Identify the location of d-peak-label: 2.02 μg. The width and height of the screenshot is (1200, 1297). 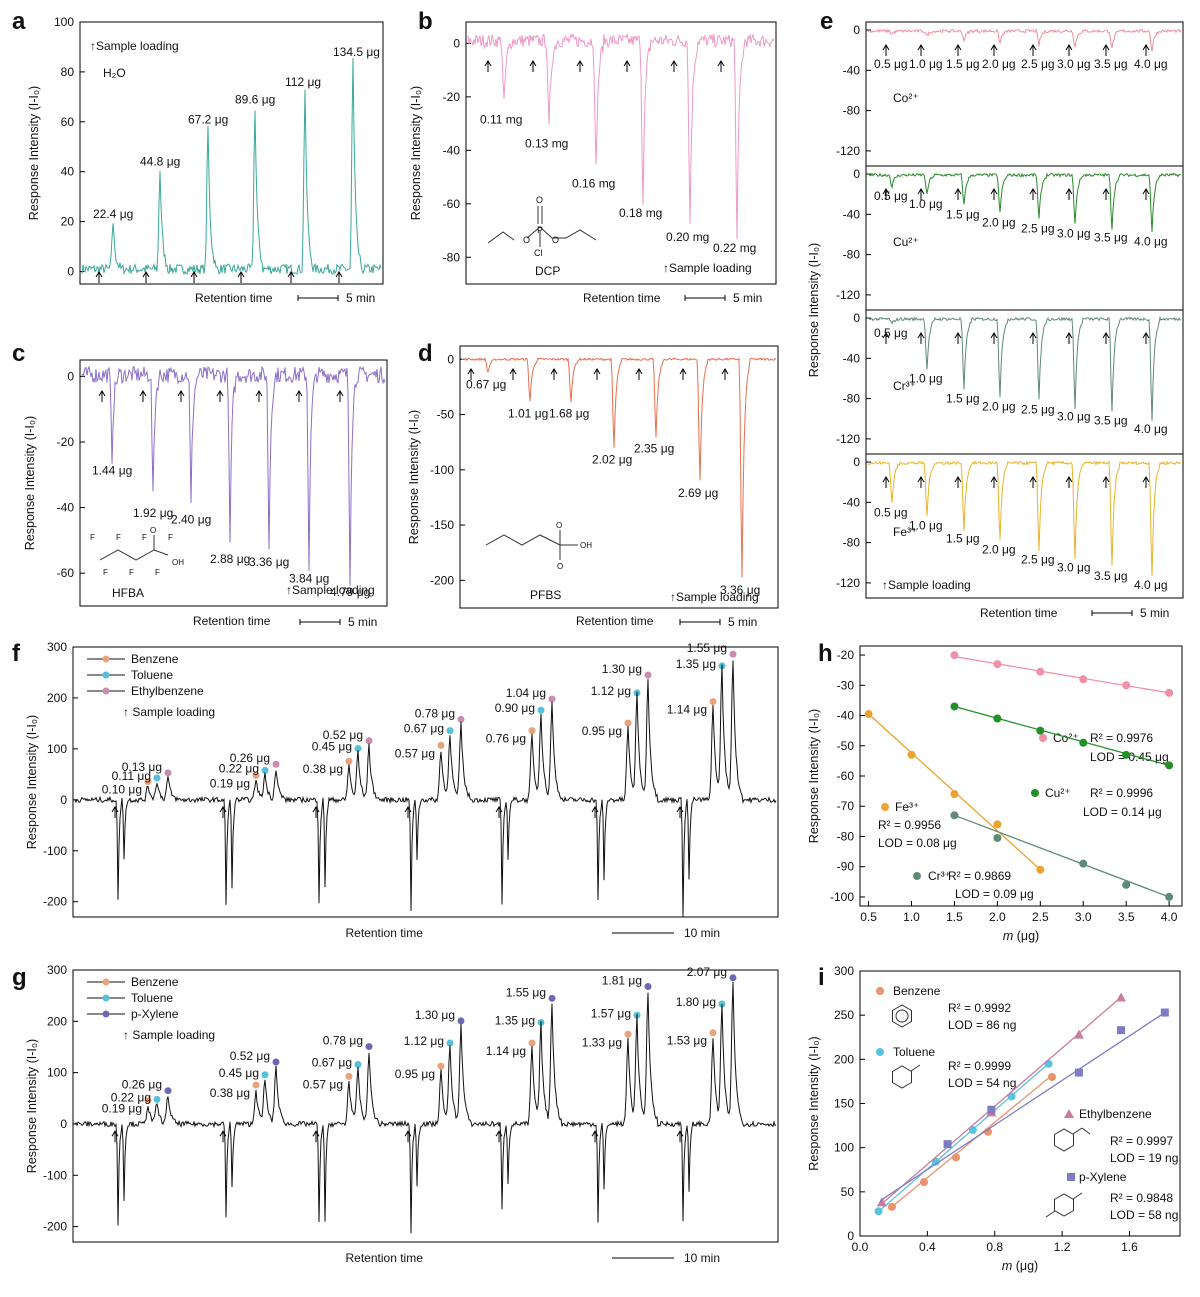
(612, 460).